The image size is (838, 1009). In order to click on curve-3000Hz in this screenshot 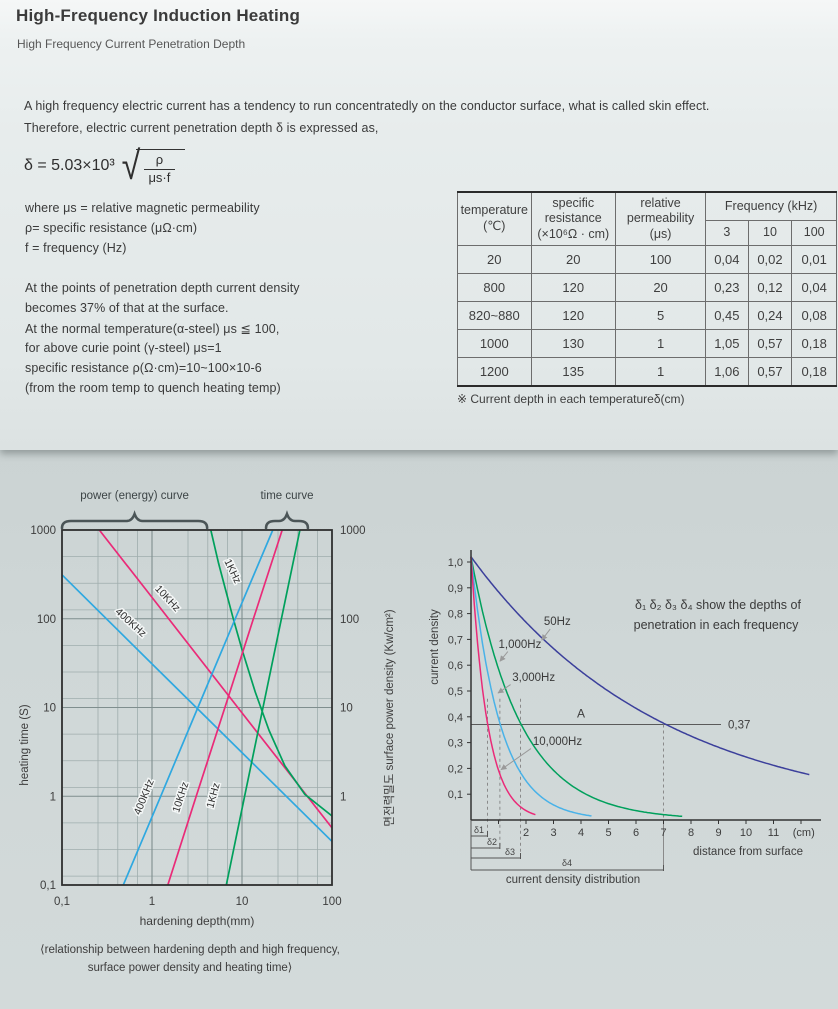, I will do `click(531, 686)`.